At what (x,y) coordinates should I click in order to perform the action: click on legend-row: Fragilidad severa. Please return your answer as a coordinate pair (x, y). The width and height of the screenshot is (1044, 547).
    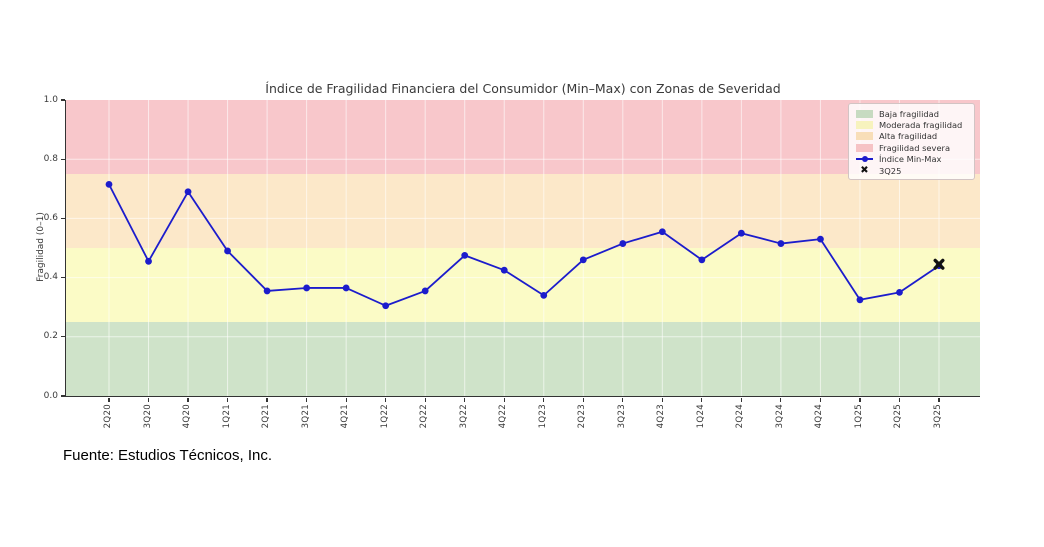
    Looking at the image, I should click on (915, 147).